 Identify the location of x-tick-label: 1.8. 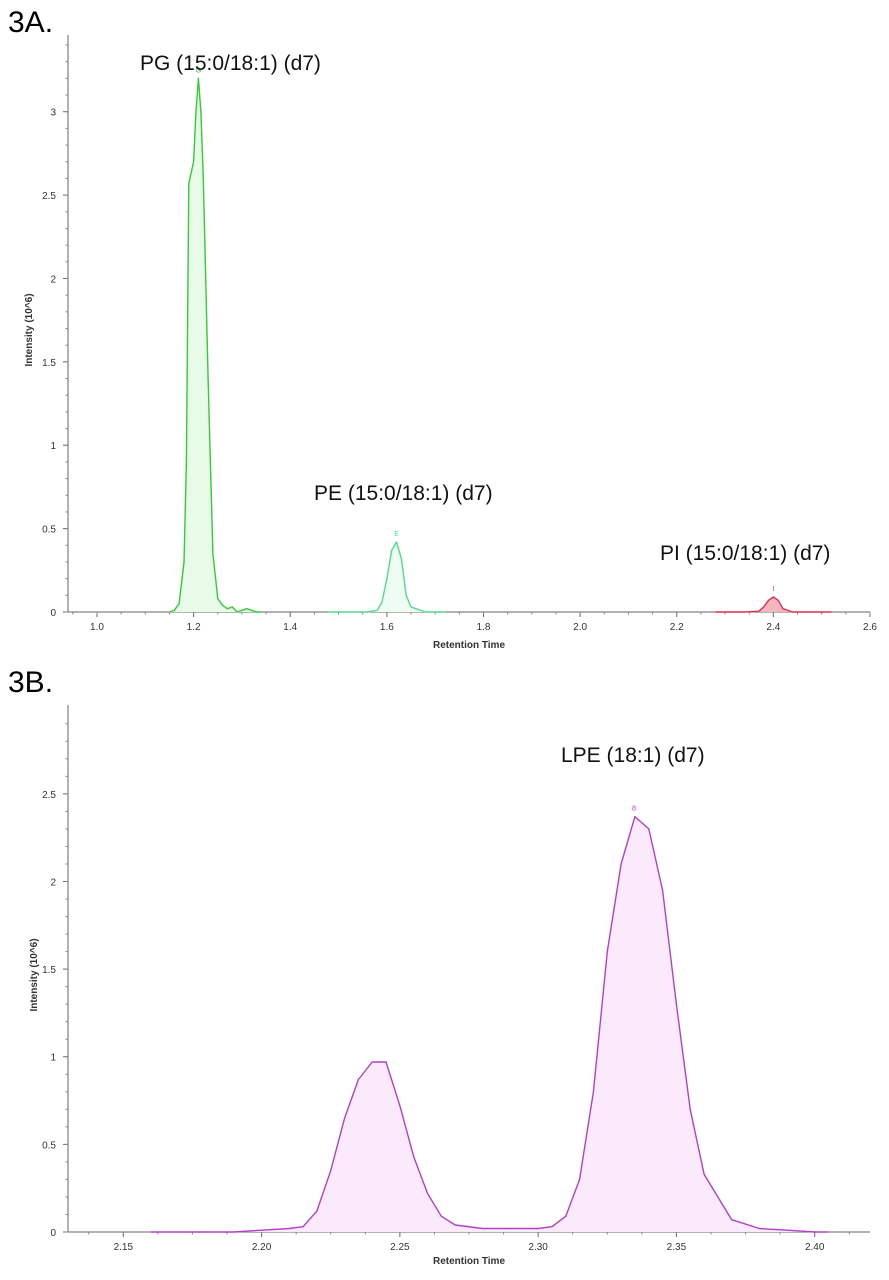
(484, 627).